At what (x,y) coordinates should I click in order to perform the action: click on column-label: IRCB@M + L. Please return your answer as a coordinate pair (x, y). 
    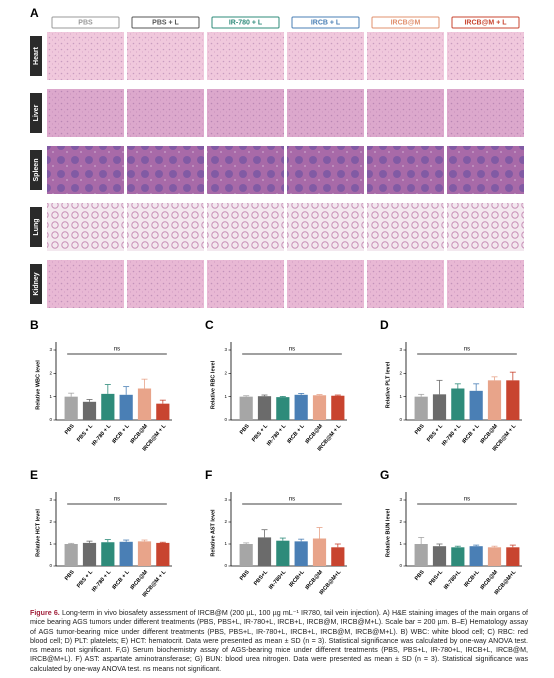
    Looking at the image, I should click on (485, 22).